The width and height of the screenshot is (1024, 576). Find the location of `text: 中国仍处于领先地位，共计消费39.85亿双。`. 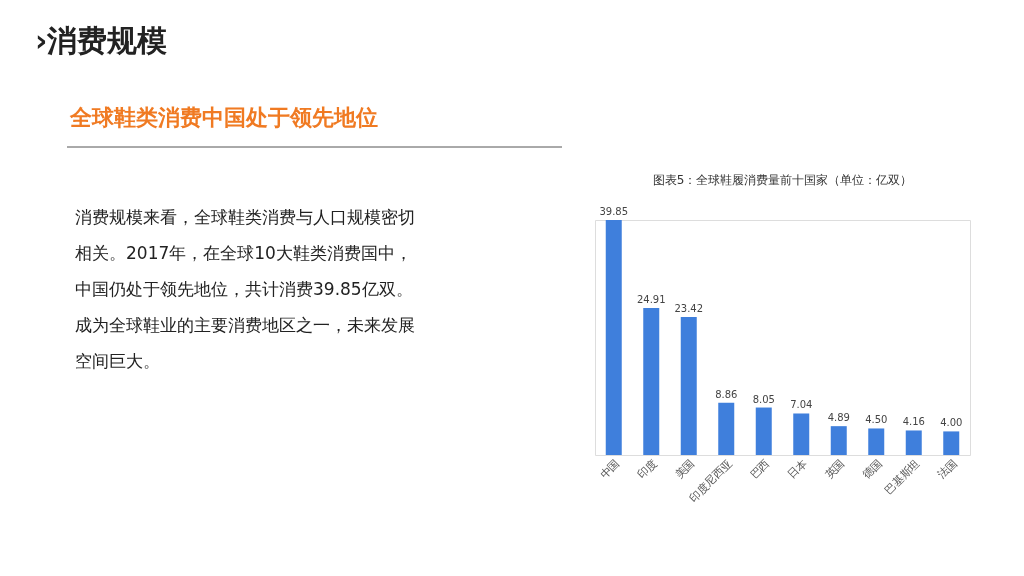

text: 中国仍处于领先地位，共计消费39.85亿双。 is located at coordinates (244, 289).